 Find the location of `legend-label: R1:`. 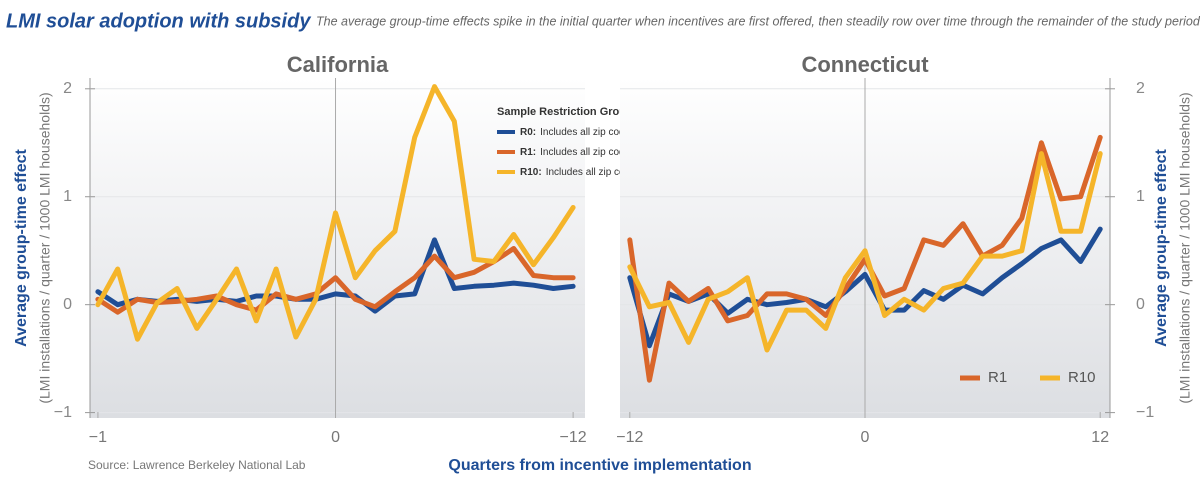

legend-label: R1: is located at coordinates (528, 152).